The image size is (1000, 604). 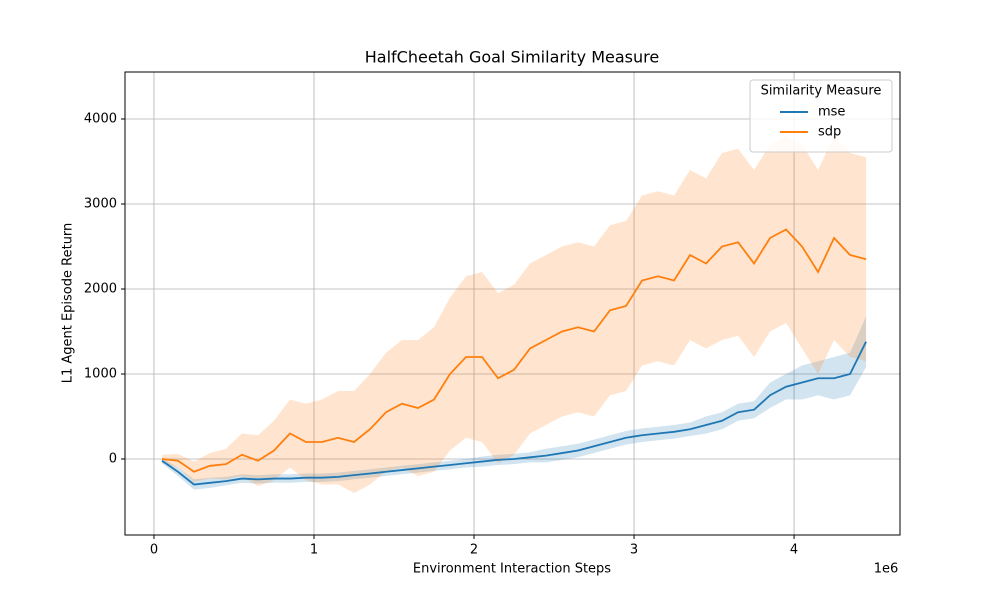 I want to click on x-tick-label: 4, so click(x=794, y=550).